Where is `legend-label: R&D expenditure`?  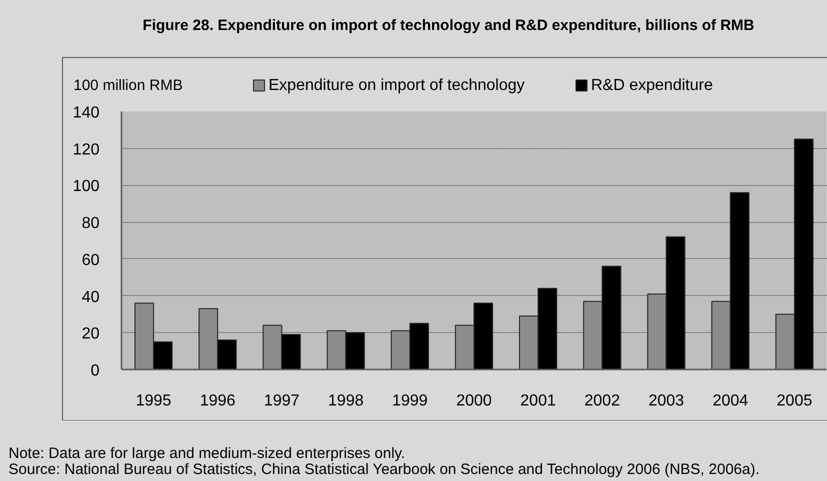
legend-label: R&D expenditure is located at coordinates (652, 85).